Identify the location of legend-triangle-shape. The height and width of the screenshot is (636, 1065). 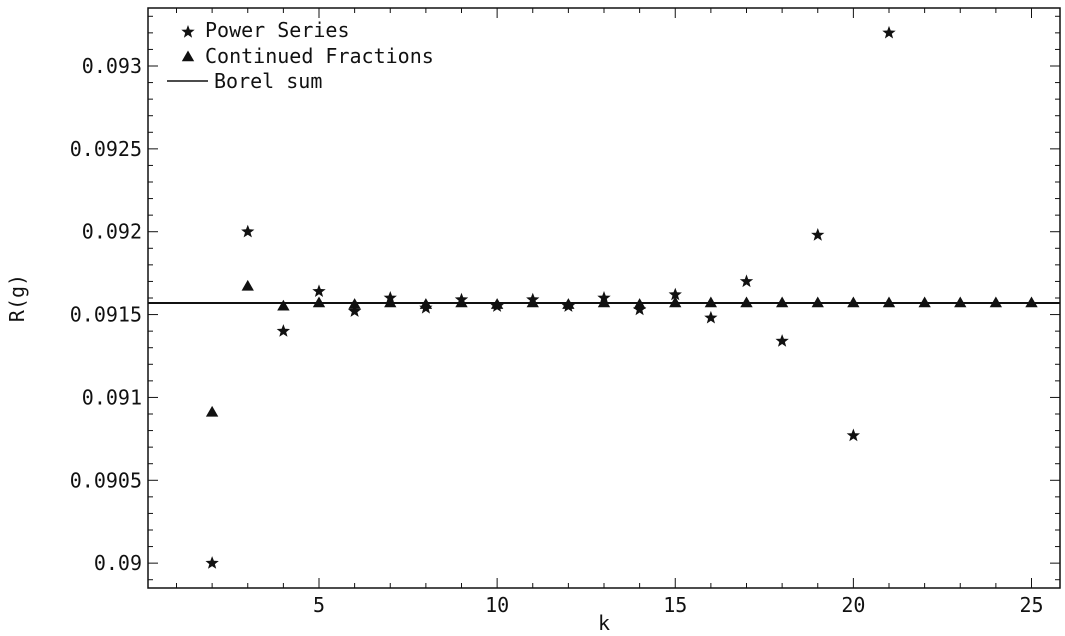
(188, 56).